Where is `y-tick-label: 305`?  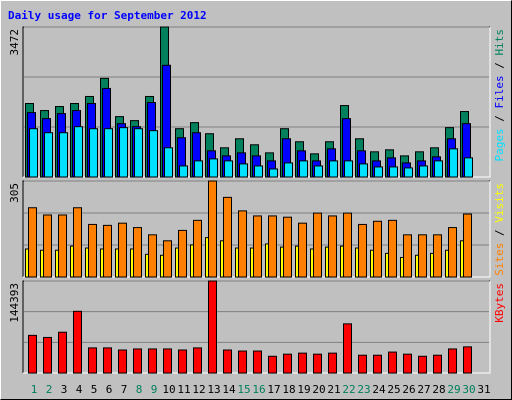
y-tick-label: 305 is located at coordinates (14, 193).